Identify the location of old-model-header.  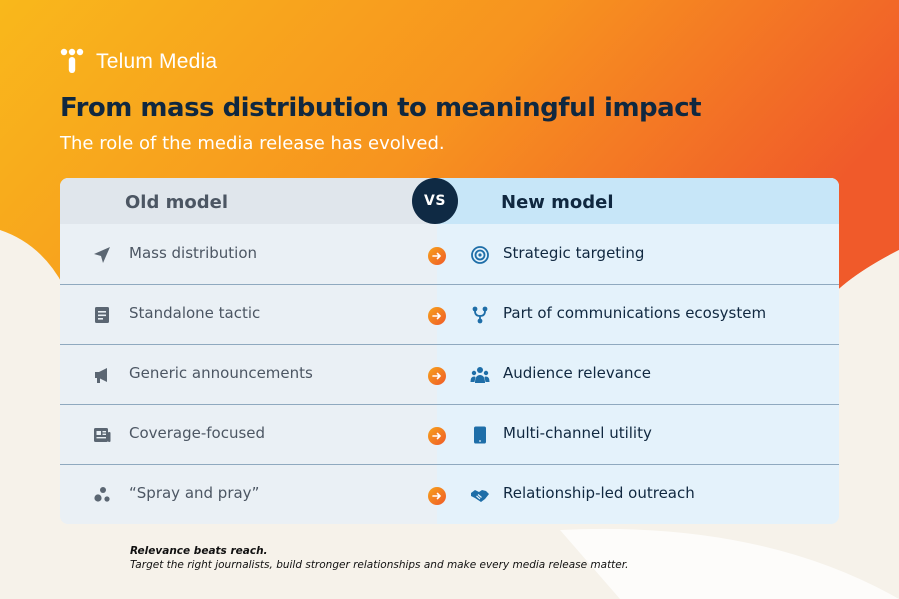
(248, 201).